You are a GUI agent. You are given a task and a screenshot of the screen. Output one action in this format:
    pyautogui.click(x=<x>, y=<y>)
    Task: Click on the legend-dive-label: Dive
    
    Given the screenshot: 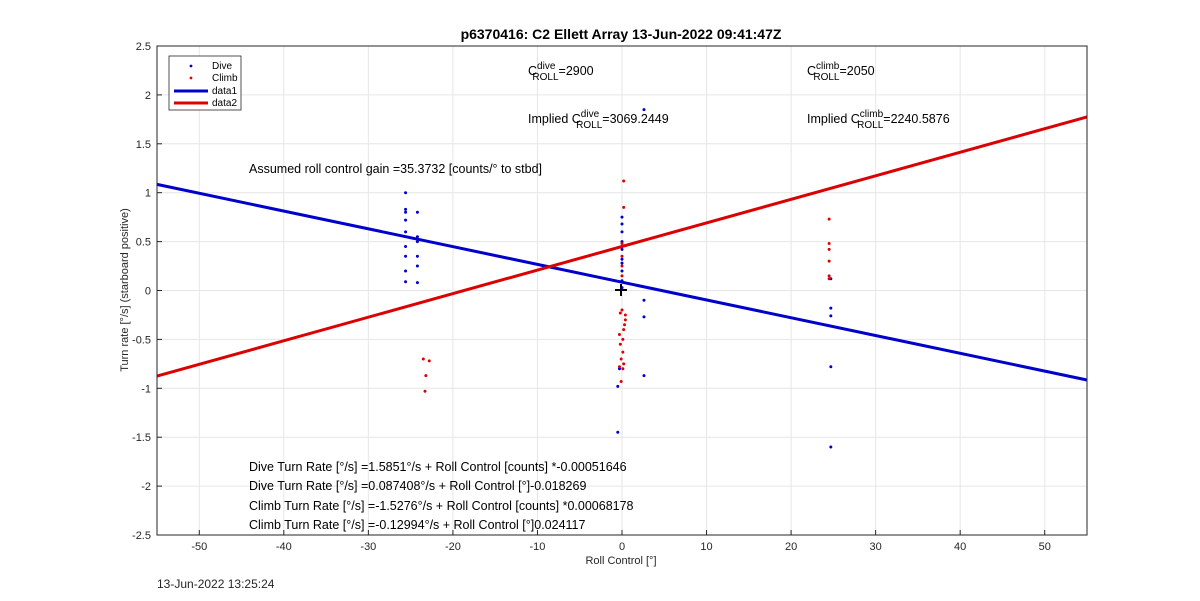 What is the action you would take?
    pyautogui.click(x=222, y=66)
    